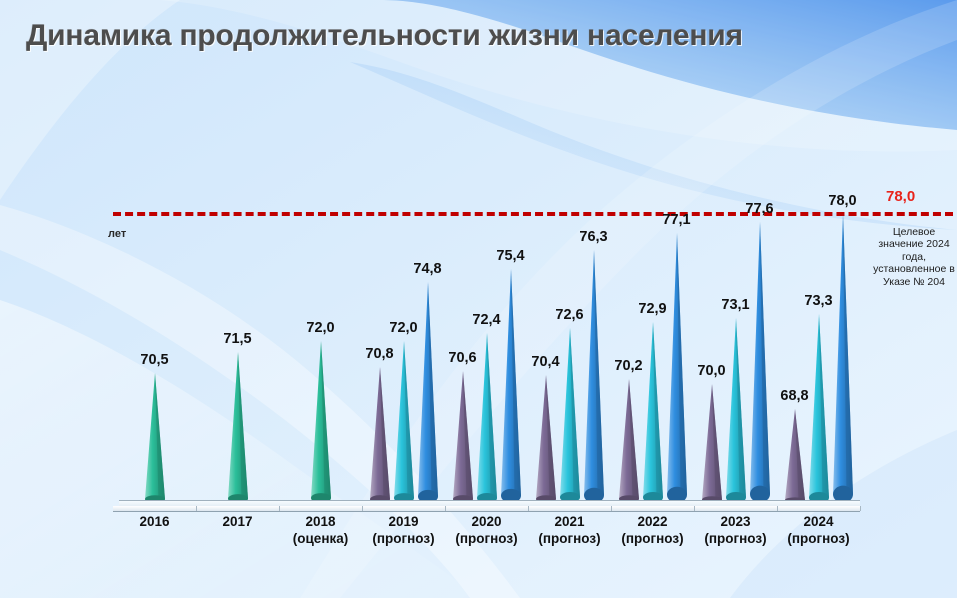 This screenshot has width=957, height=598. Describe the element at coordinates (818, 530) in the screenshot. I see `x-axis-label: 2024 (прогноз)` at that location.